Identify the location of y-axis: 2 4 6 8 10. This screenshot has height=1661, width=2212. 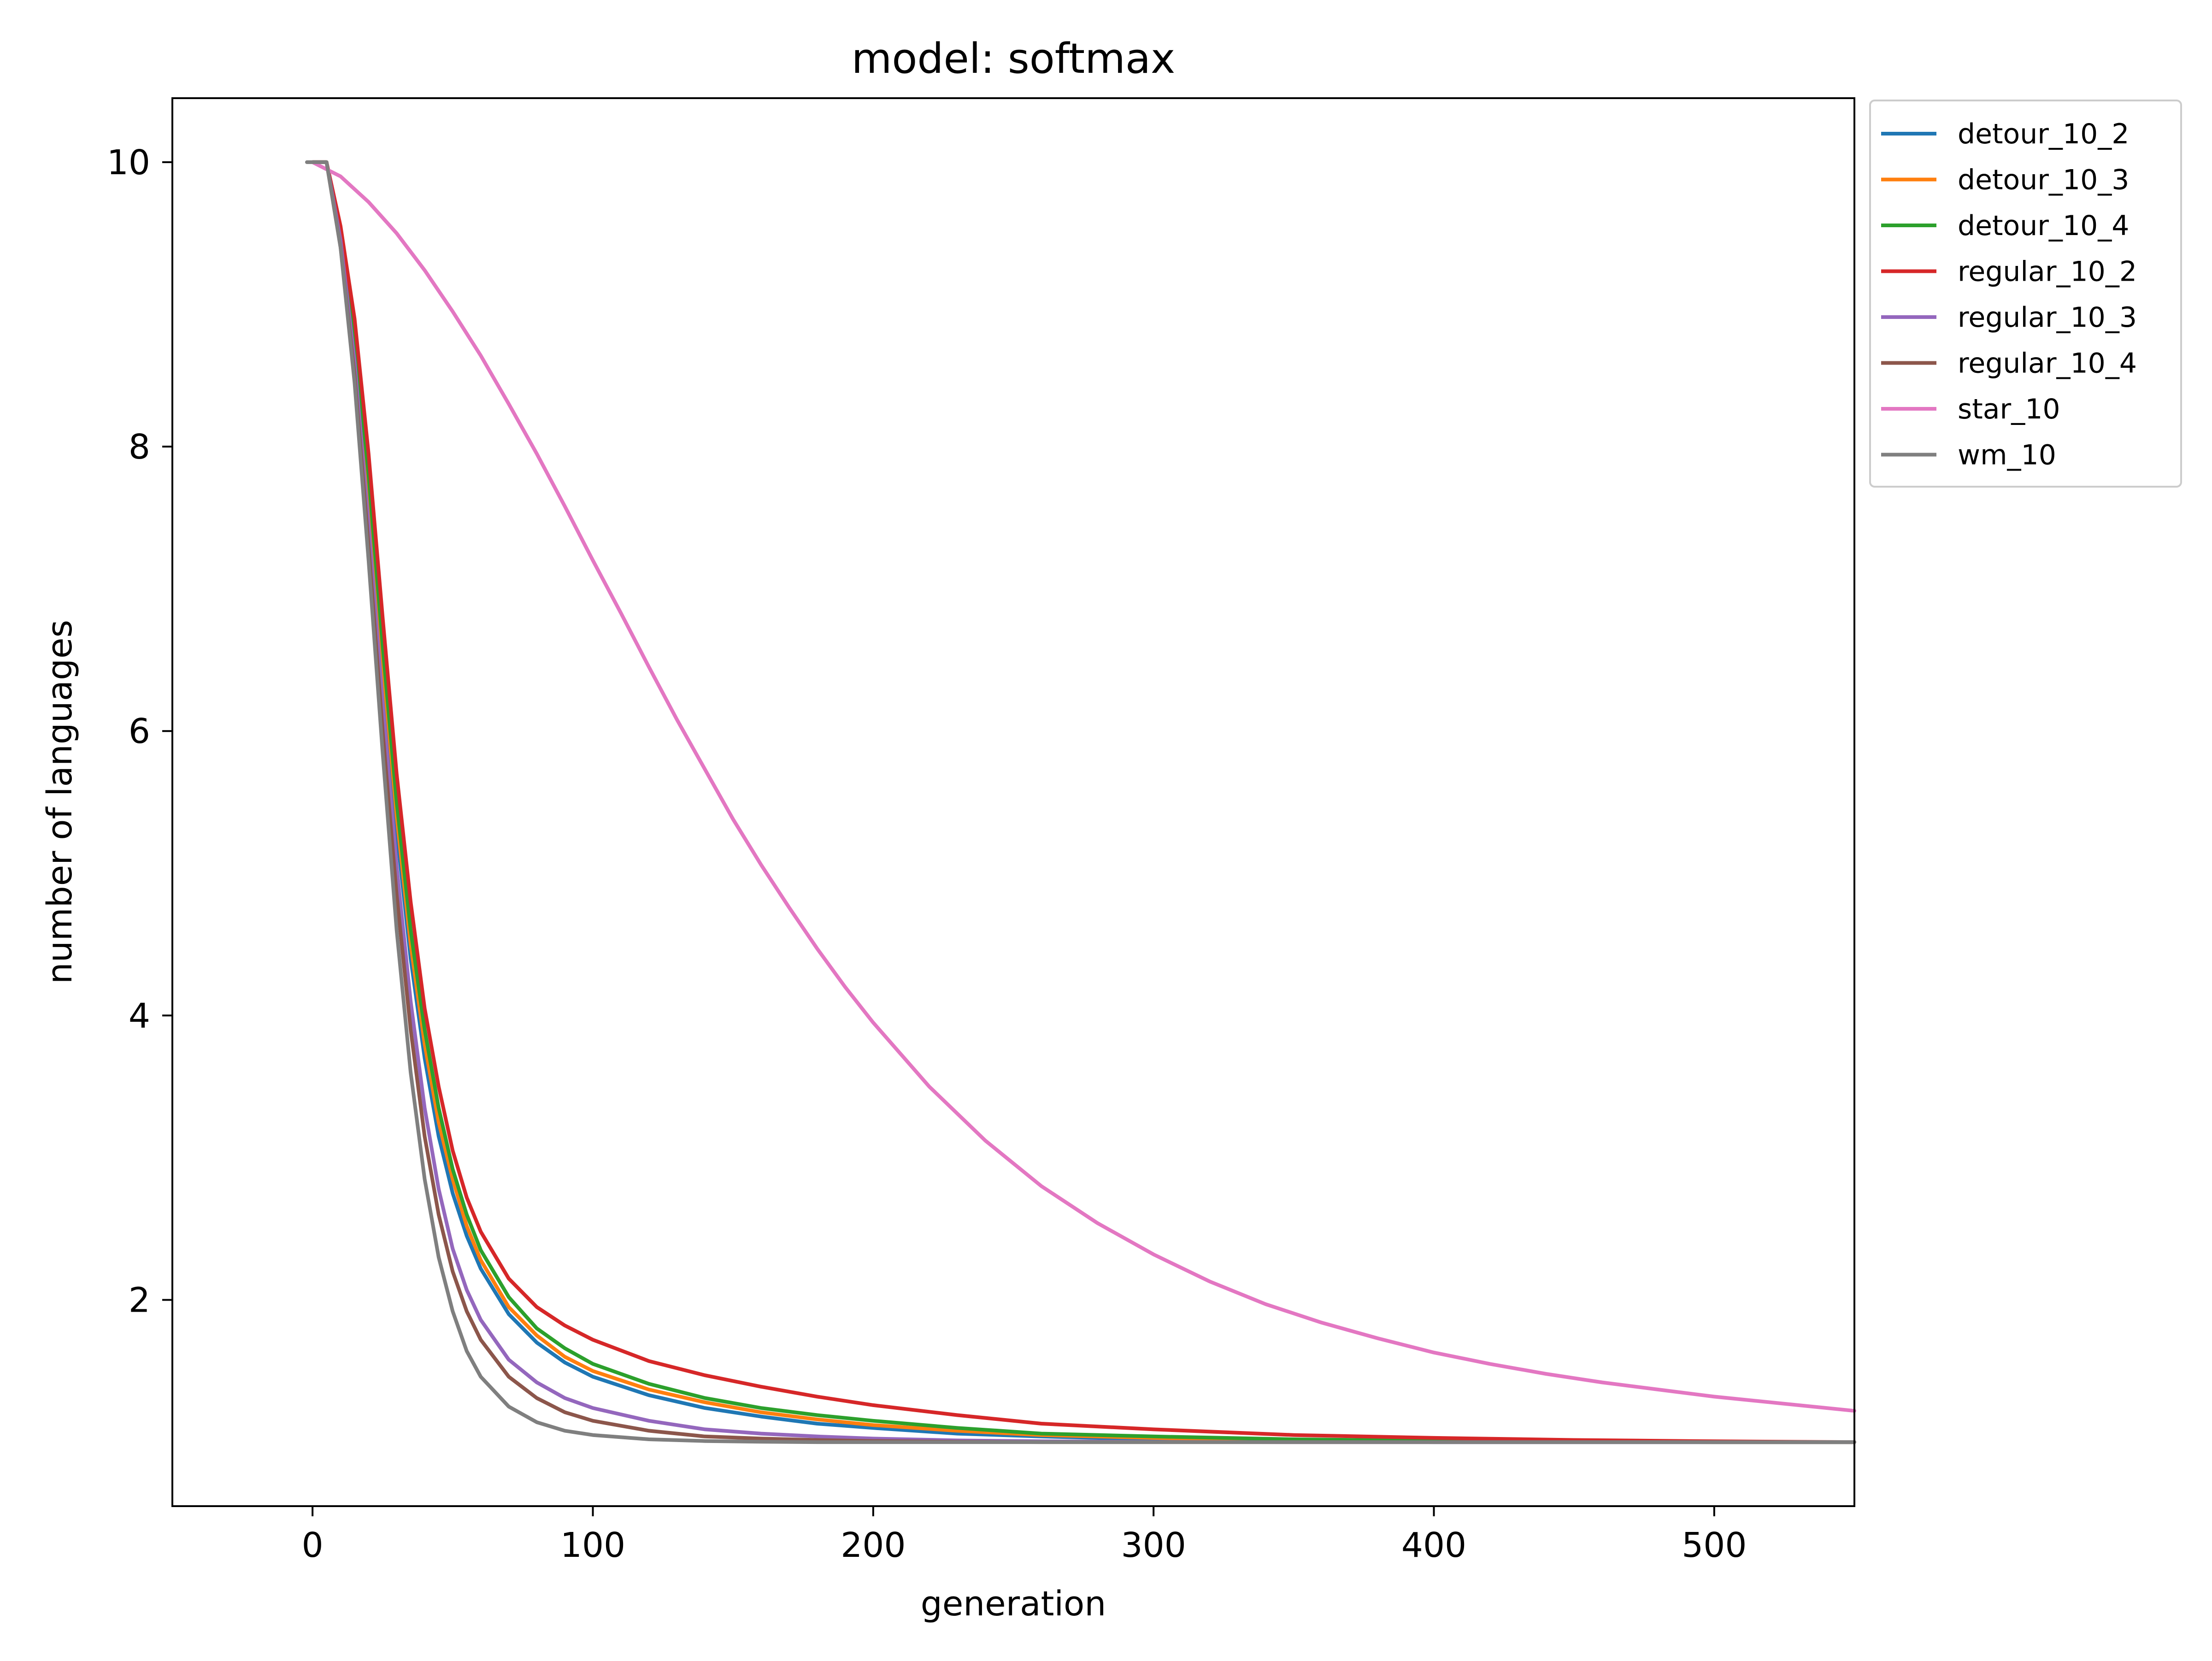
(139, 731).